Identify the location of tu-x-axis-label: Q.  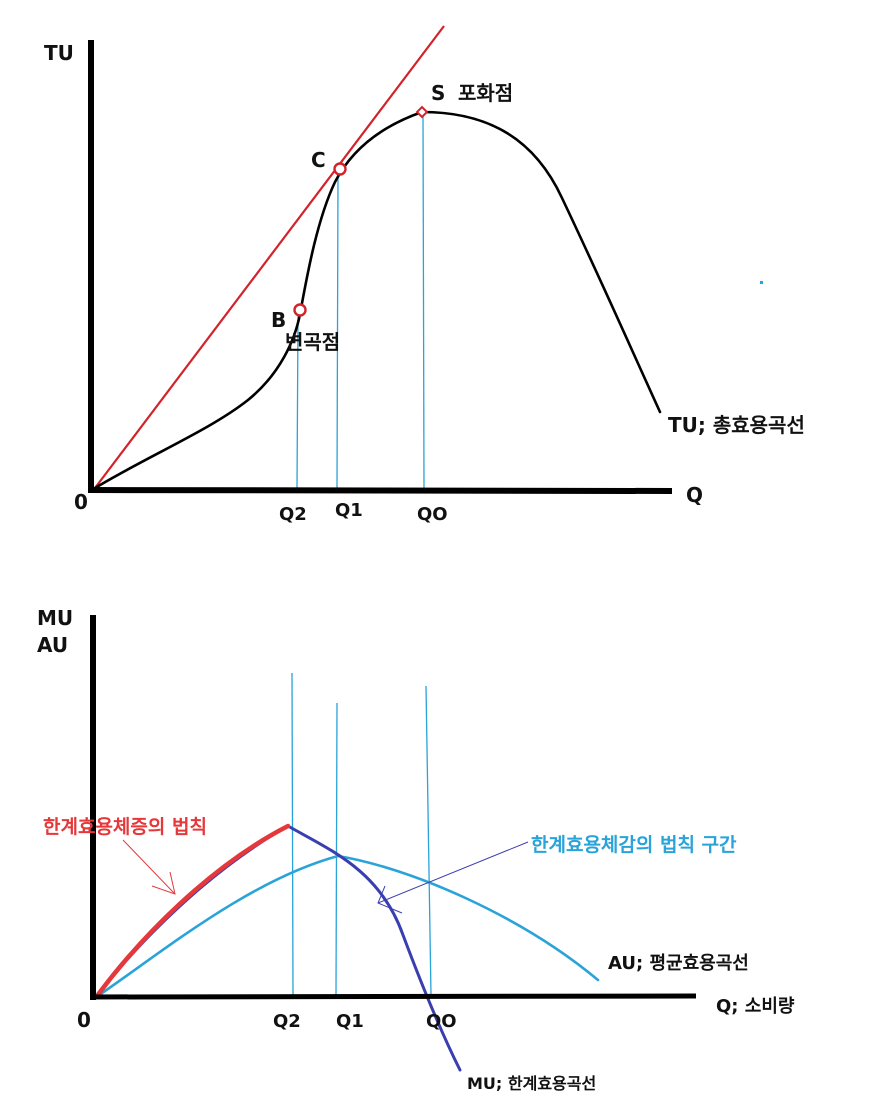
(694, 495).